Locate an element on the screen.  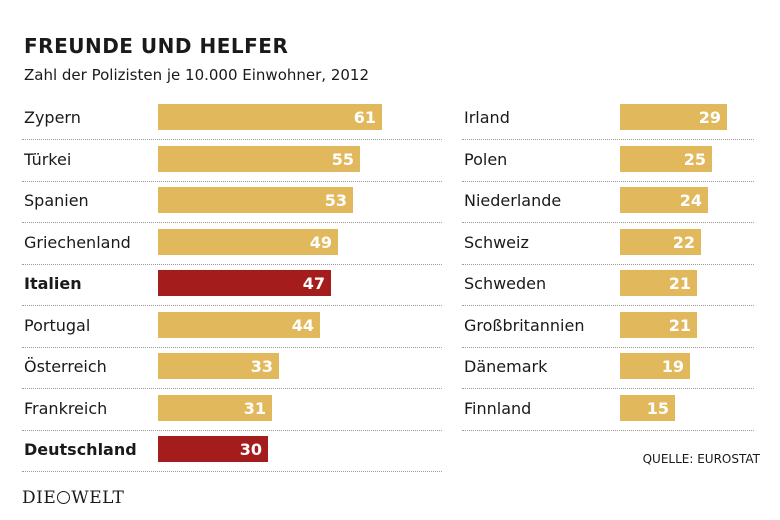
bar-portugal: 44 is located at coordinates (239, 324).